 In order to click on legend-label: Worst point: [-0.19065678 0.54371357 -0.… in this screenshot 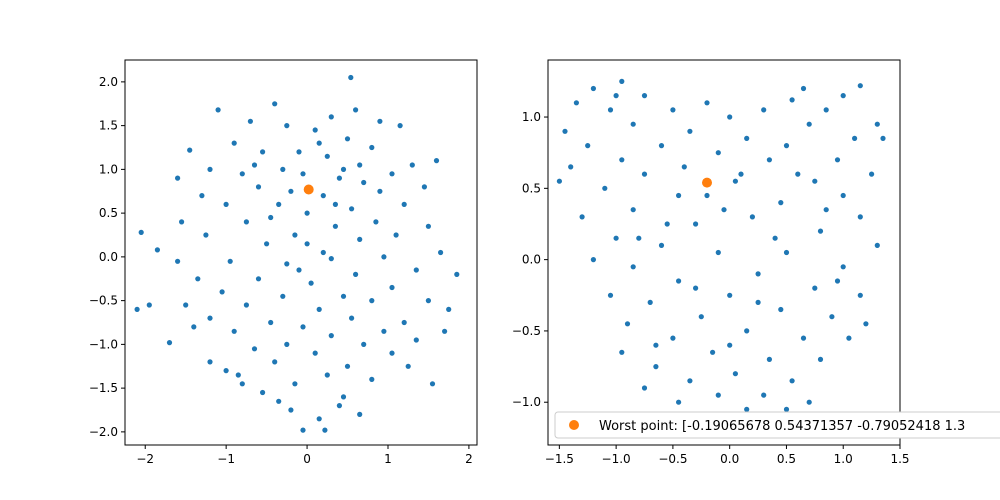, I will do `click(782, 426)`.